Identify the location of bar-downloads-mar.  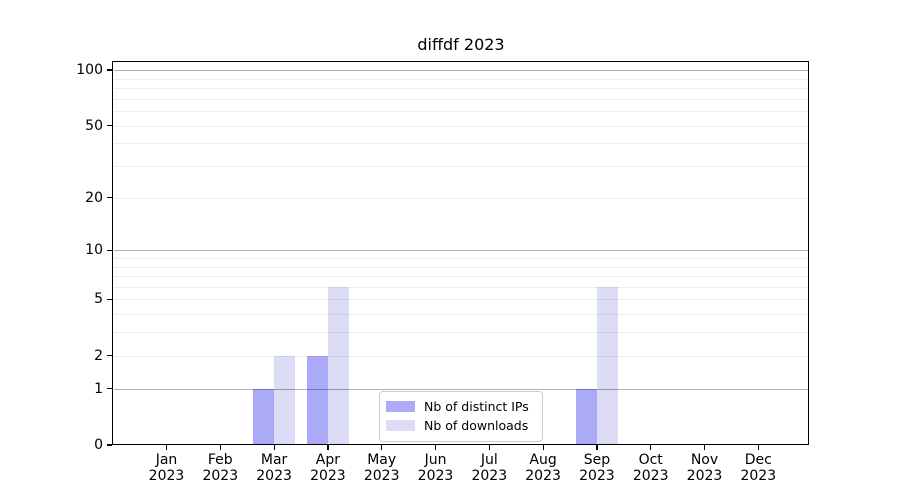
(285, 400).